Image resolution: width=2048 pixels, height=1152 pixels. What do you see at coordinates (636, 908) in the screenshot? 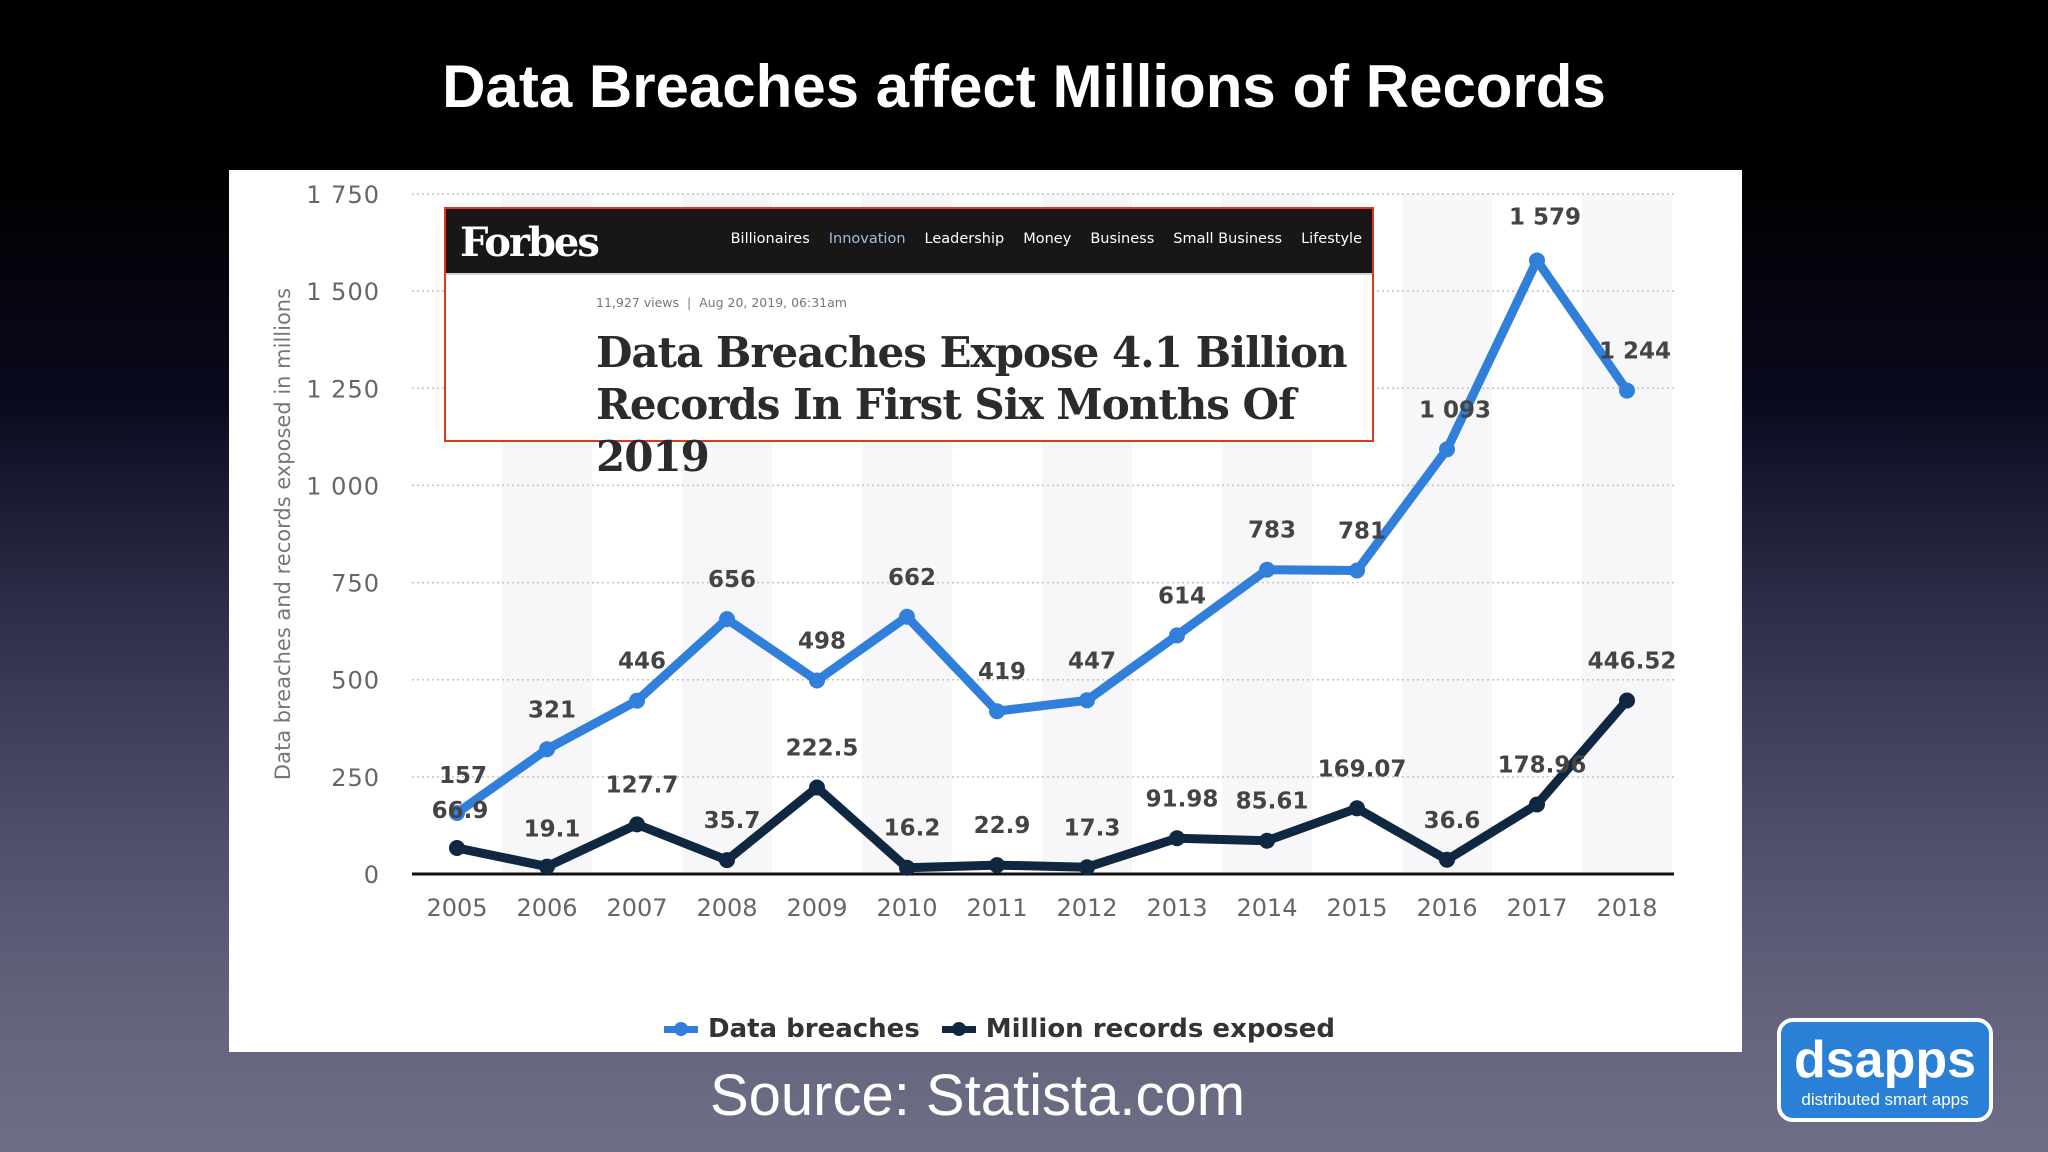
I see `x-tick-label: 2007` at bounding box center [636, 908].